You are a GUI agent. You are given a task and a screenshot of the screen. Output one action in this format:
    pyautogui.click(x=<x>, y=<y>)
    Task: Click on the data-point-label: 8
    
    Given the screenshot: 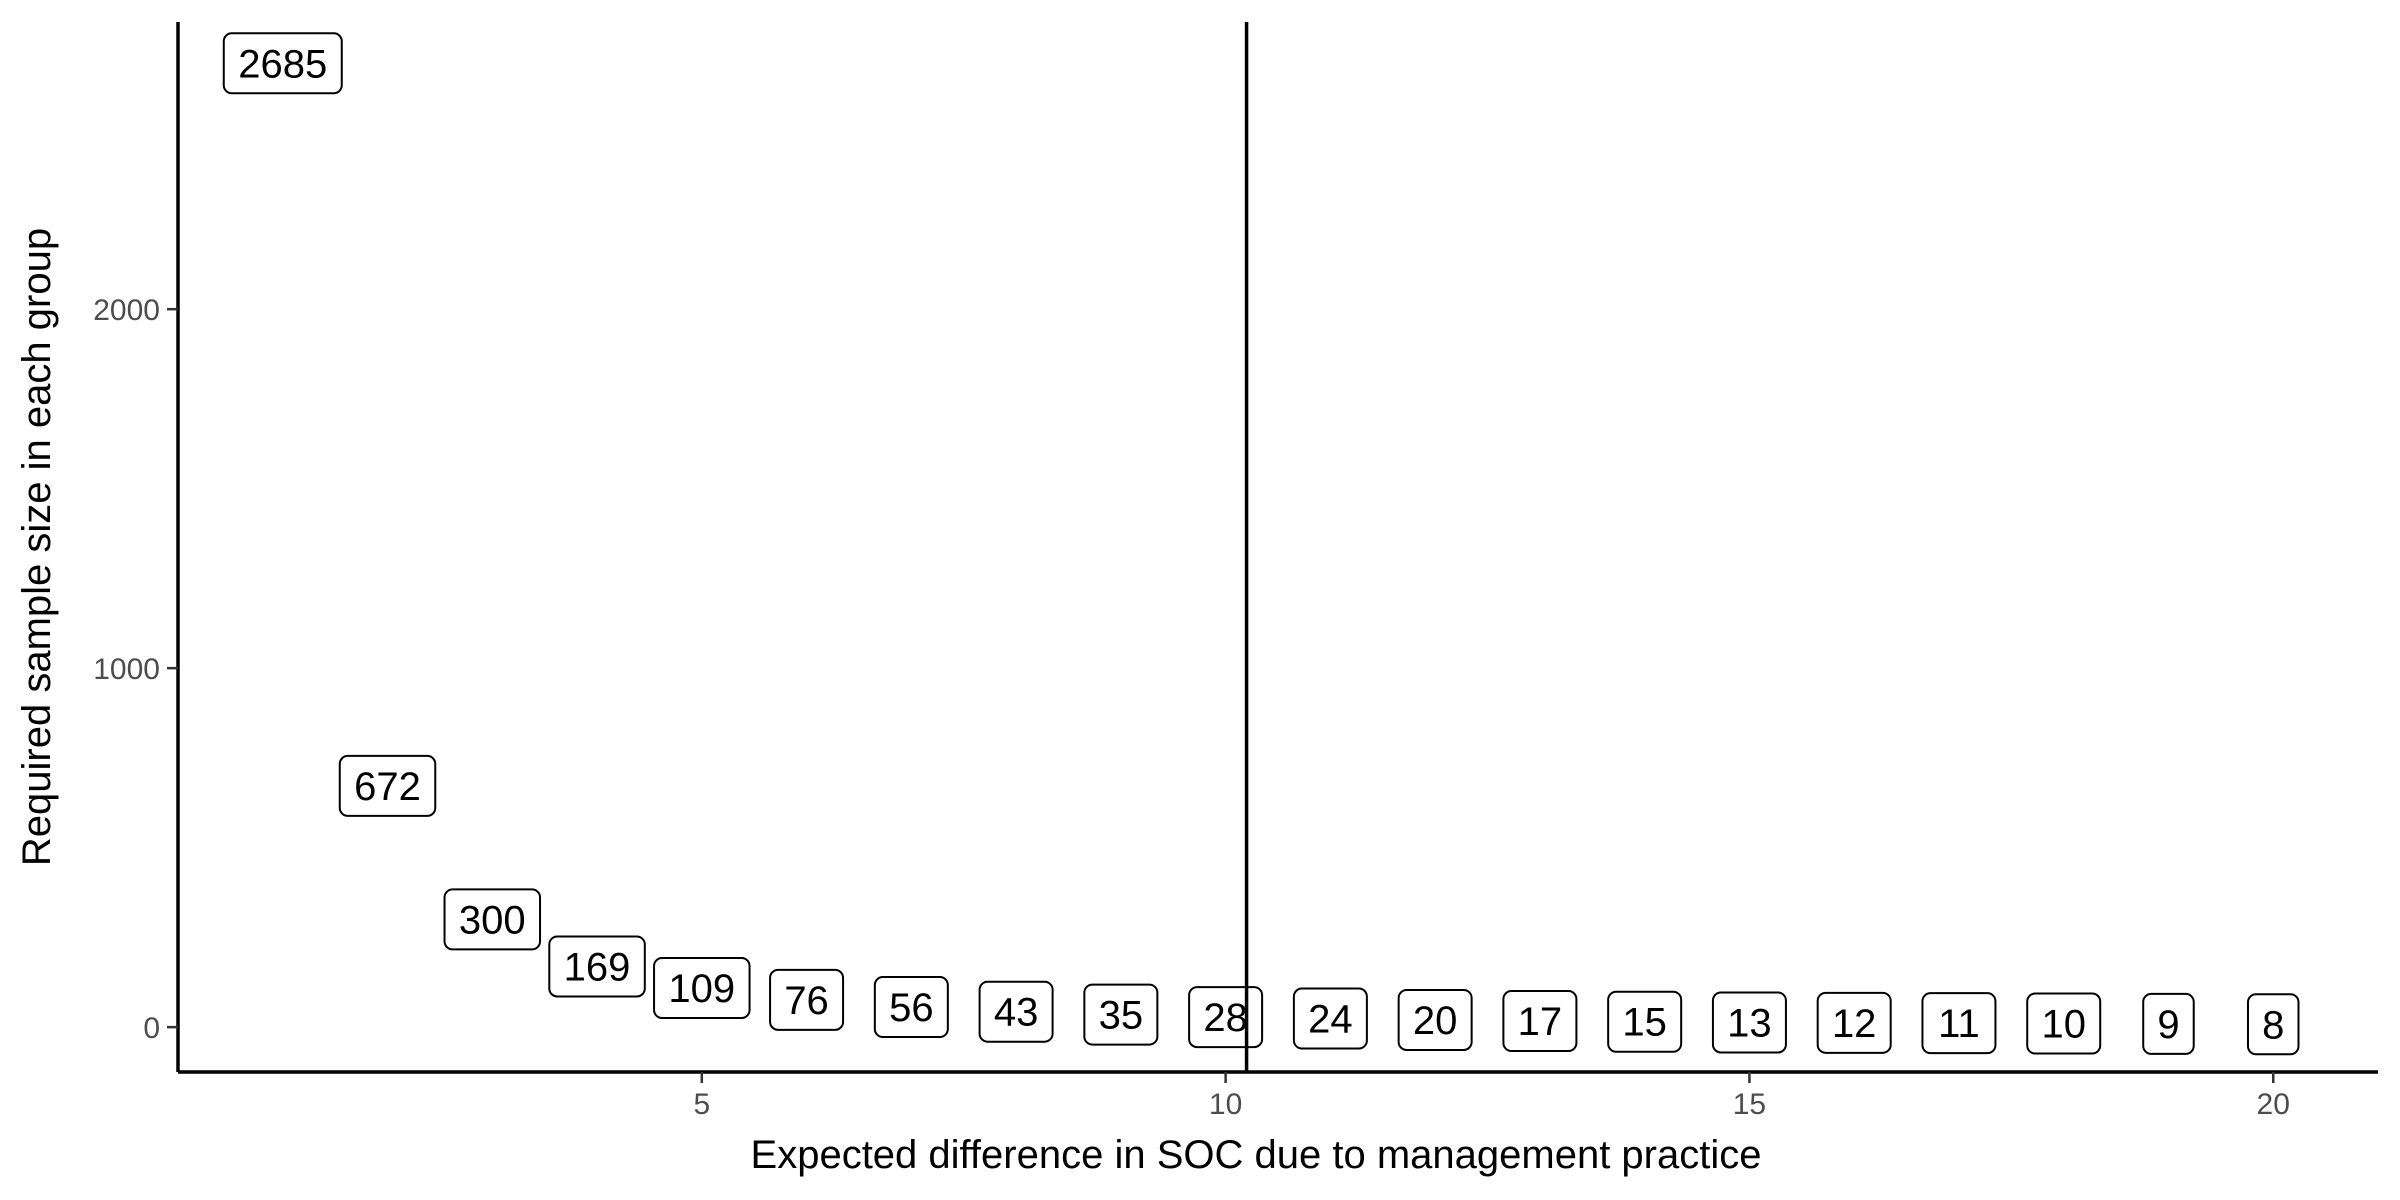 What is the action you would take?
    pyautogui.click(x=2273, y=1024)
    